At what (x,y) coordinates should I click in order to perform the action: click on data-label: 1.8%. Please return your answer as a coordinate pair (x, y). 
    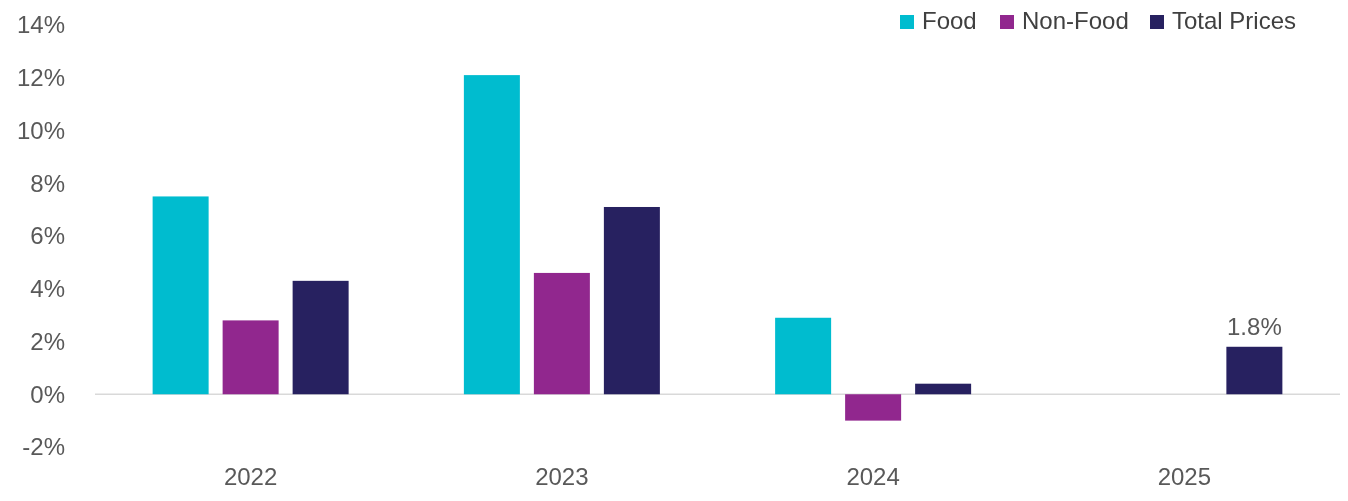
    Looking at the image, I should click on (1254, 326).